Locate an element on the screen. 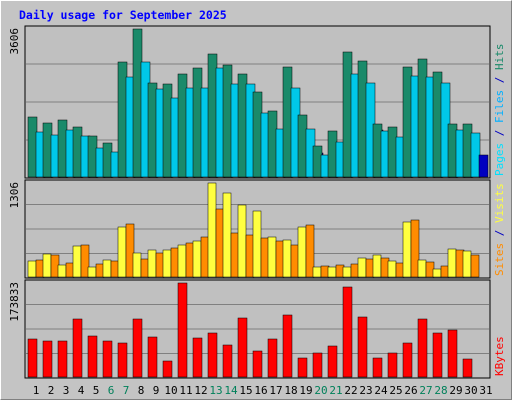 This screenshot has width=512, height=400. x-tick-label-day-5: 5 is located at coordinates (96, 390).